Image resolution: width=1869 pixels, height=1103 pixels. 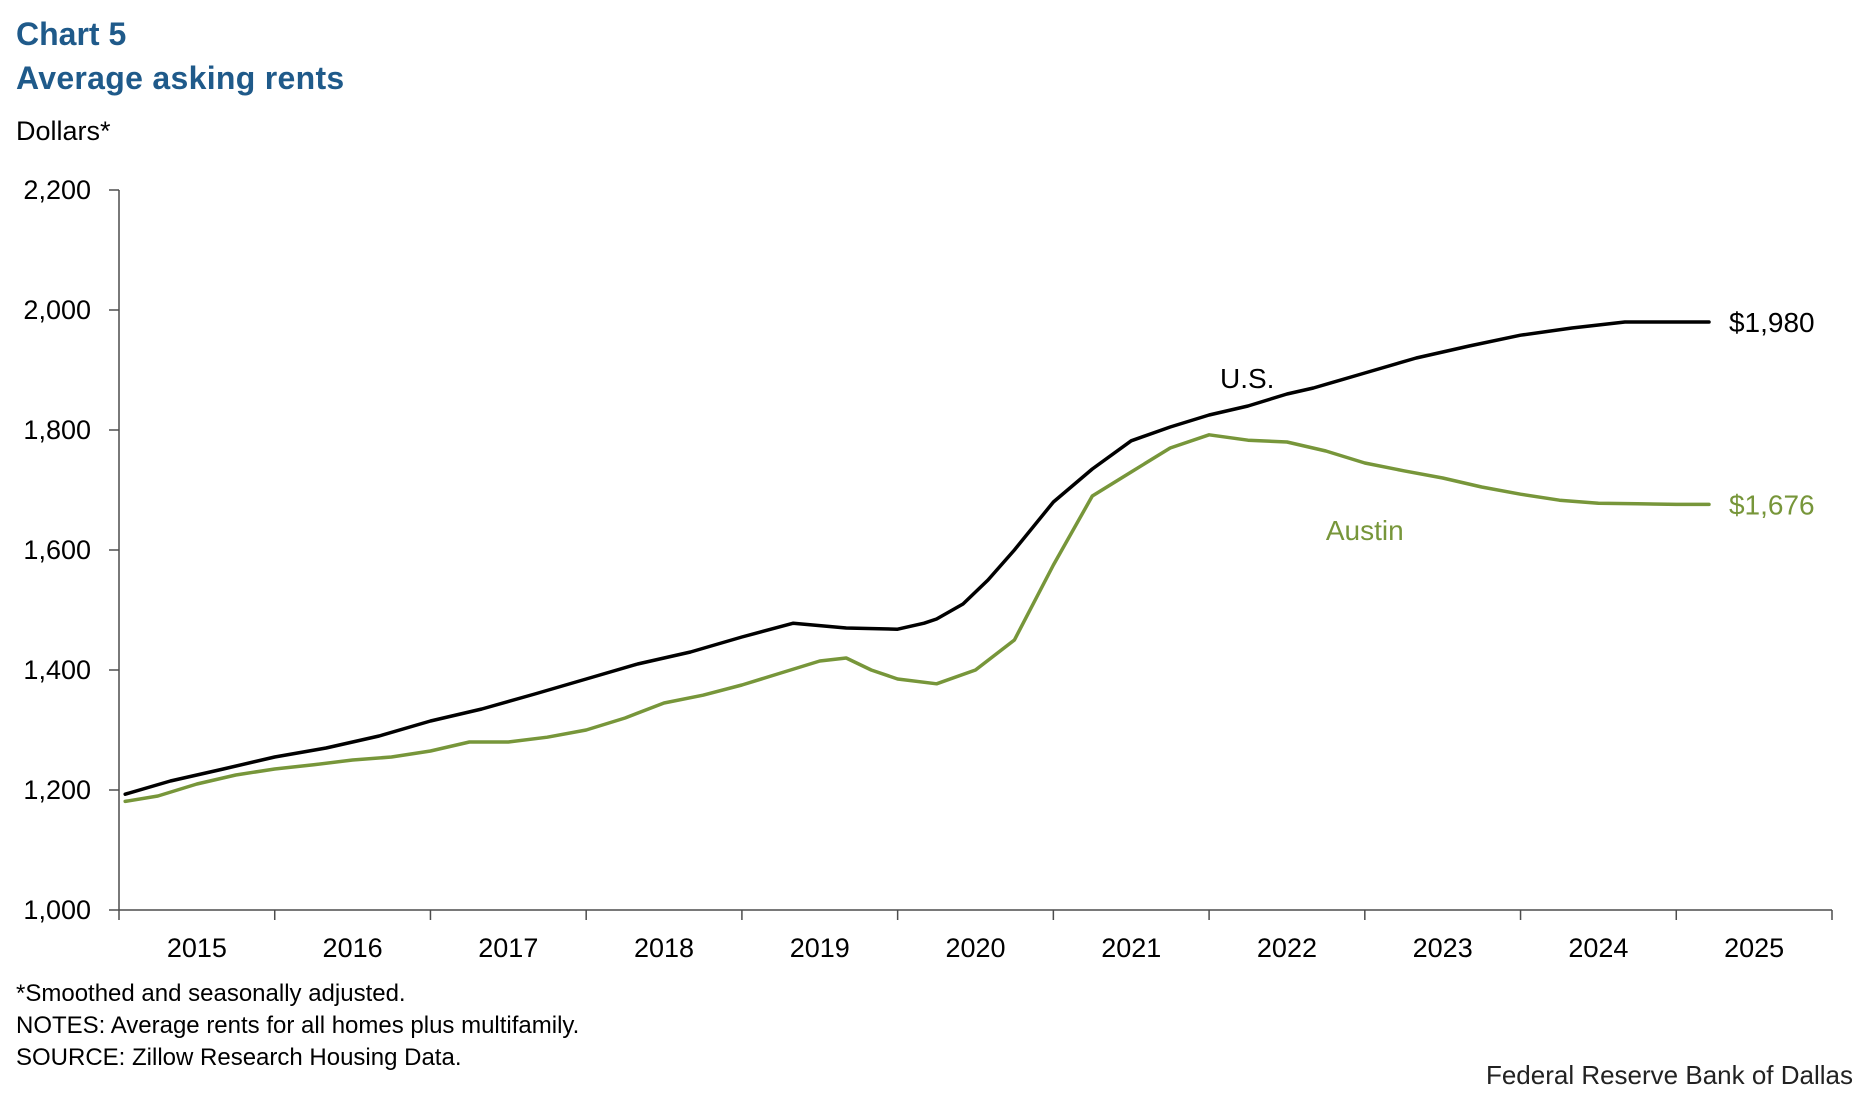 What do you see at coordinates (508, 948) in the screenshot?
I see `x-tick-label: 2017` at bounding box center [508, 948].